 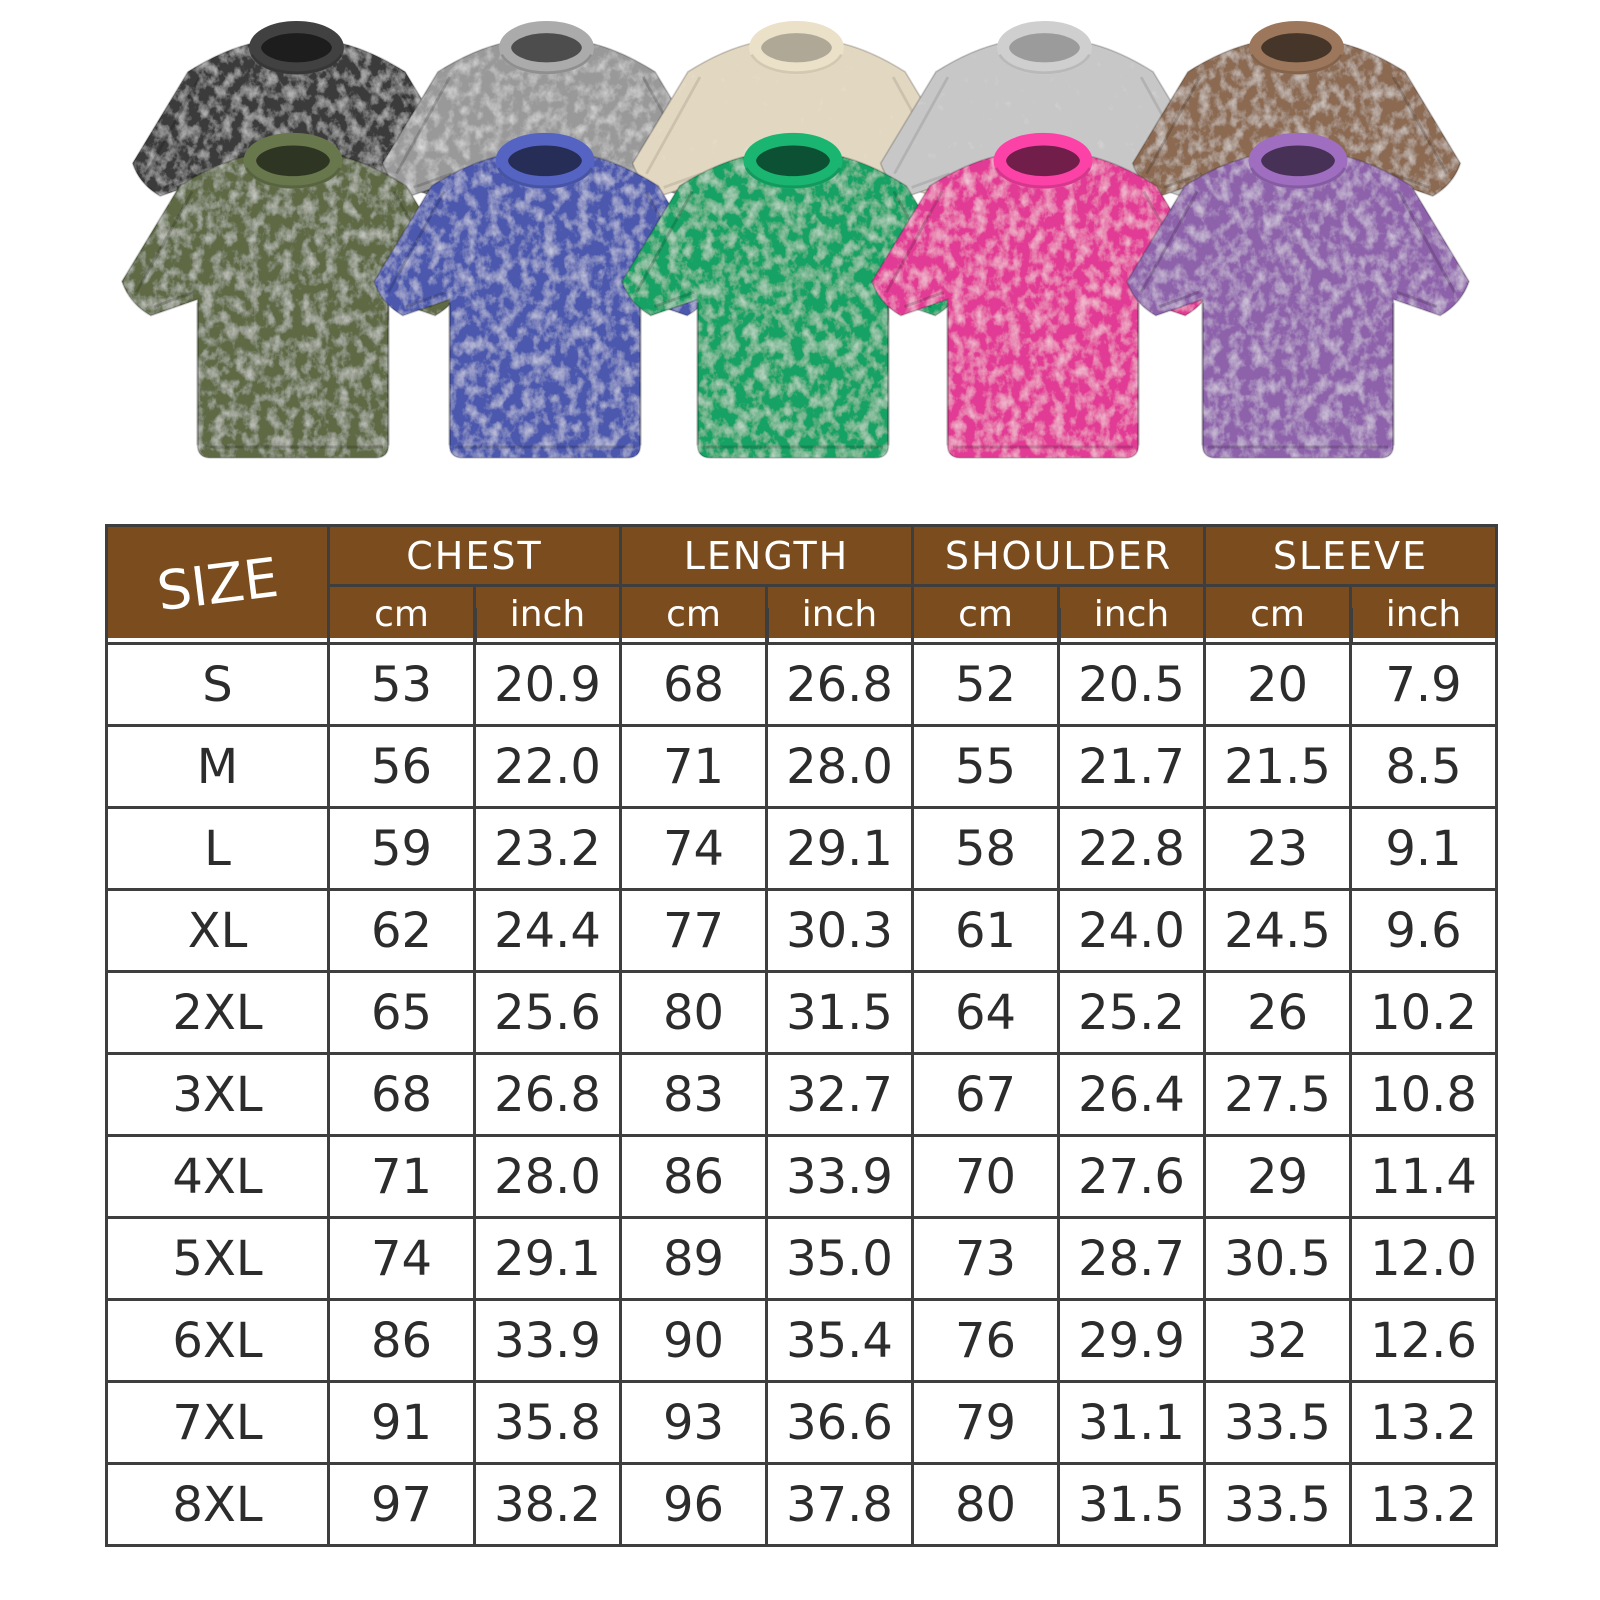 I want to click on value-cell: 91, so click(x=401, y=1422).